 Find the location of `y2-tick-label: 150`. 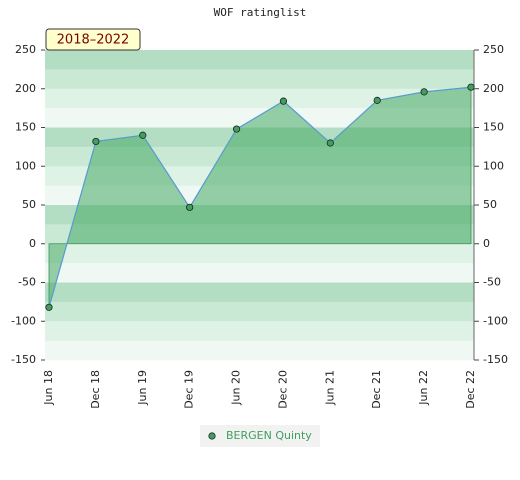

y2-tick-label: 150 is located at coordinates (493, 127).